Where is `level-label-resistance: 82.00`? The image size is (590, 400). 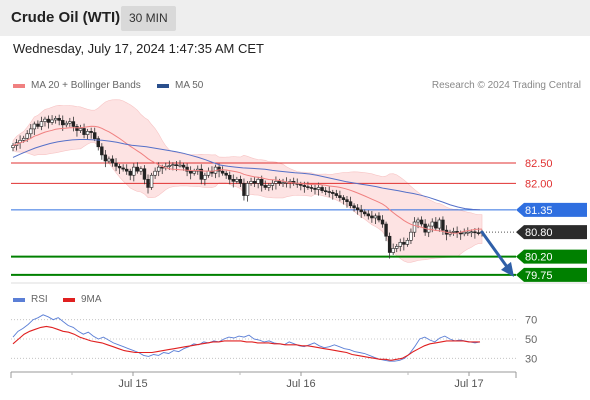
level-label-resistance: 82.00 is located at coordinates (539, 184).